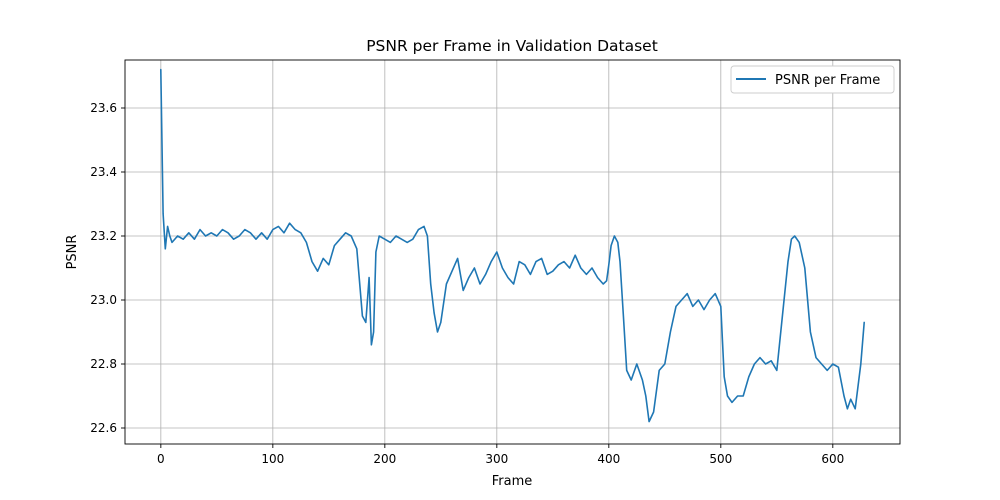 This screenshot has height=500, width=1000. I want to click on x-axis-label: Frame, so click(512, 481).